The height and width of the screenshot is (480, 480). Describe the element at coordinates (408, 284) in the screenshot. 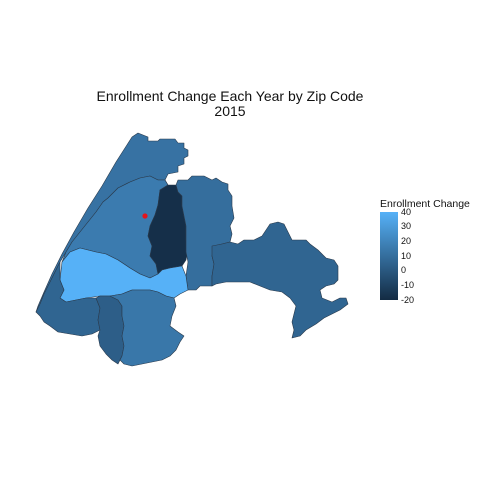

I see `legend-tick-label: -10` at that location.